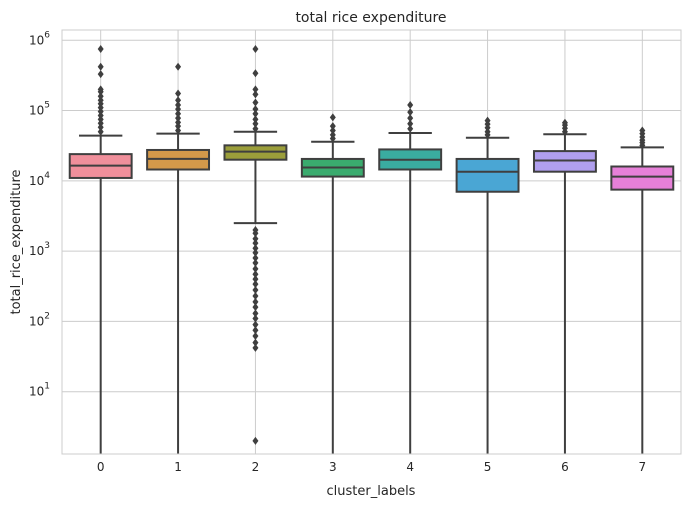 Image resolution: width=691 pixels, height=507 pixels. I want to click on y-tick-label: 10¹, so click(39, 390).